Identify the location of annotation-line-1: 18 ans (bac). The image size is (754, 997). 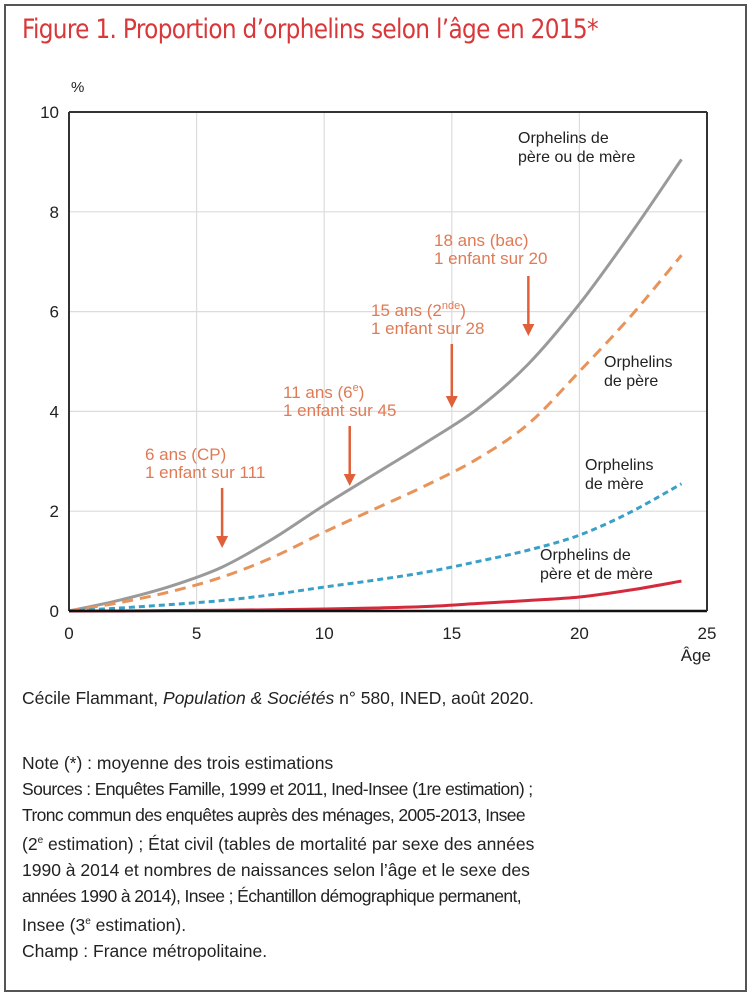
(481, 240).